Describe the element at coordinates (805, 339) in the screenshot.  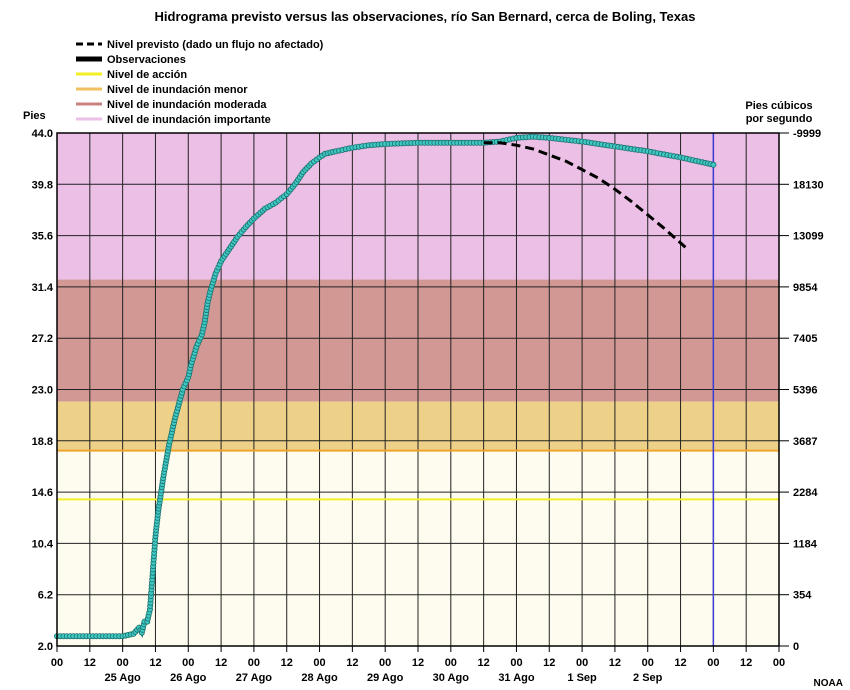
I see `y-tick-label-right-6: 7405` at that location.